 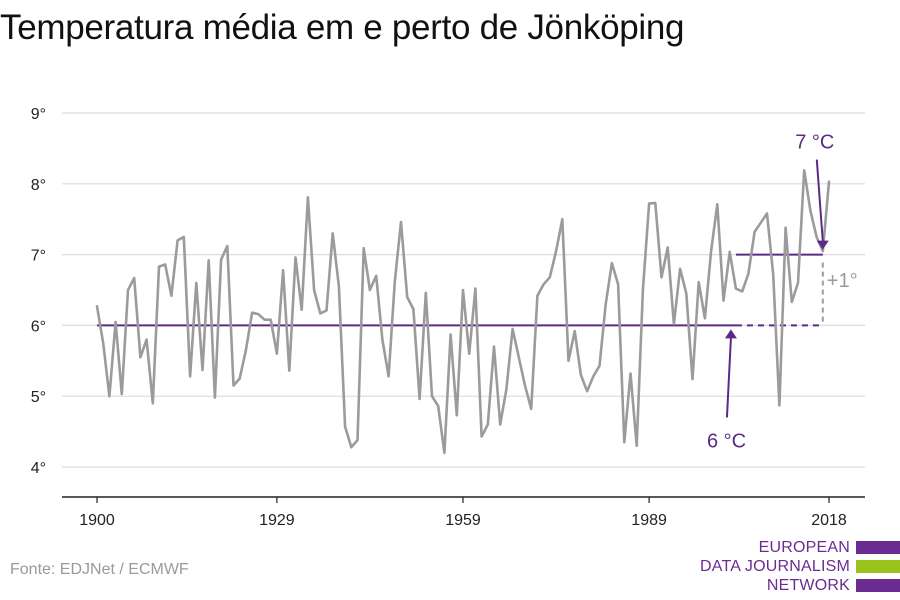 What do you see at coordinates (878, 585) in the screenshot?
I see `logo-bar-purple-bottom` at bounding box center [878, 585].